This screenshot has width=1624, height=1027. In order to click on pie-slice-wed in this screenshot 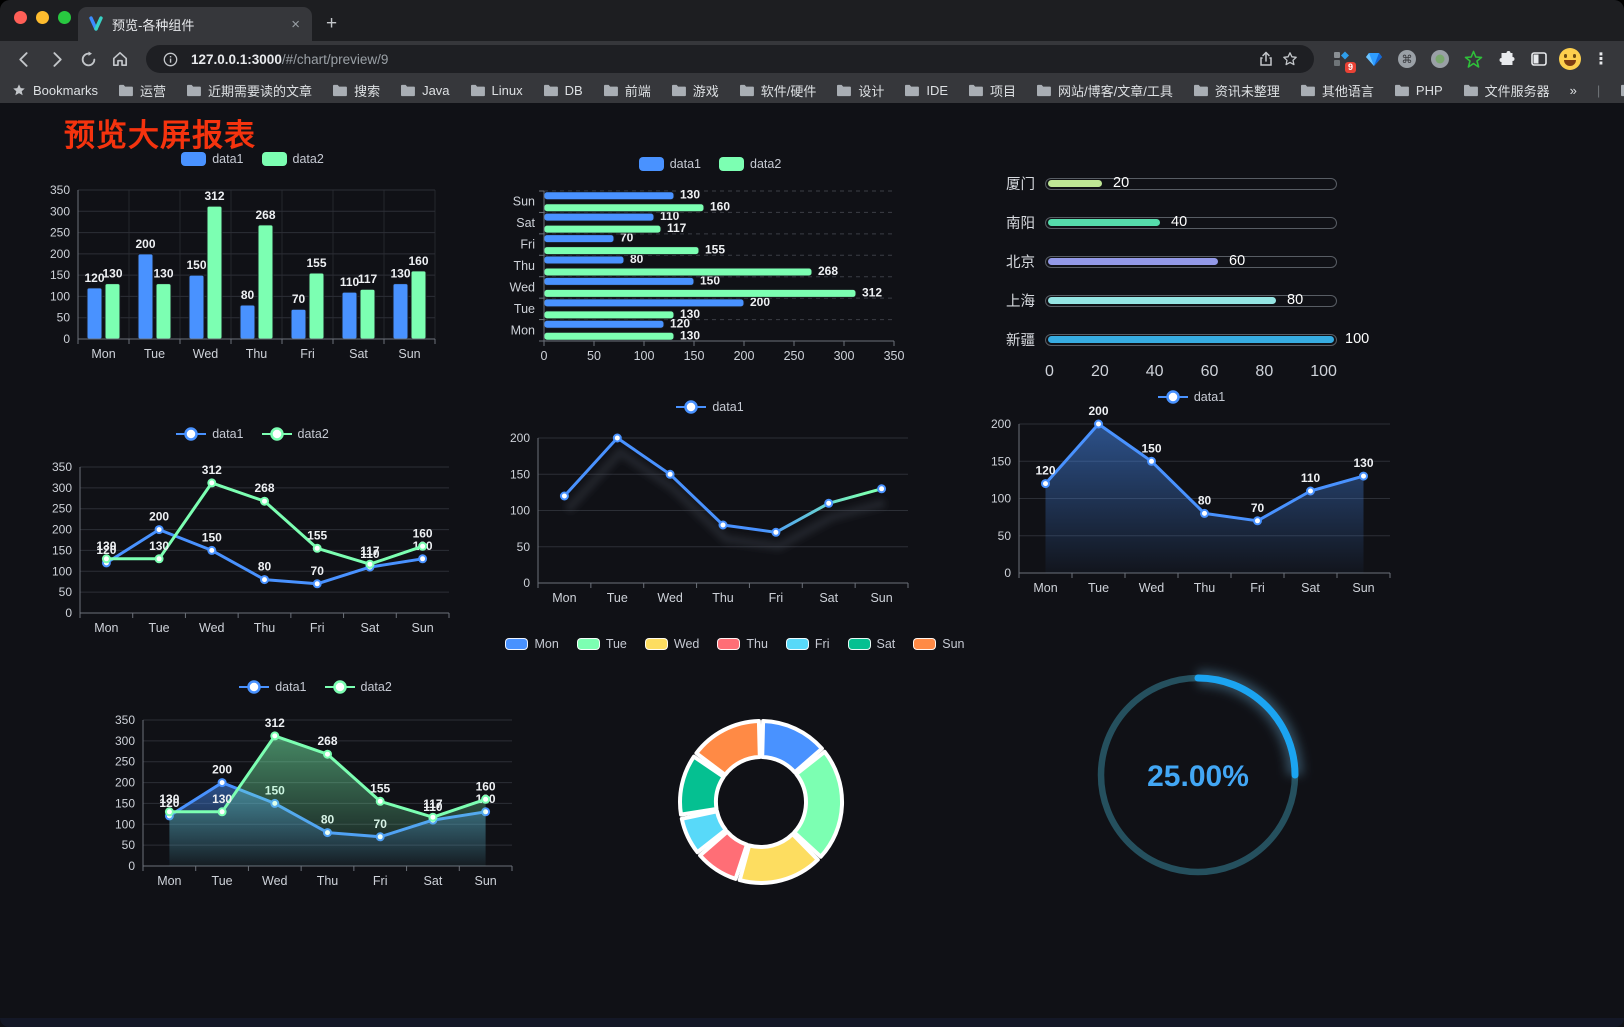, I will do `click(778, 858)`.